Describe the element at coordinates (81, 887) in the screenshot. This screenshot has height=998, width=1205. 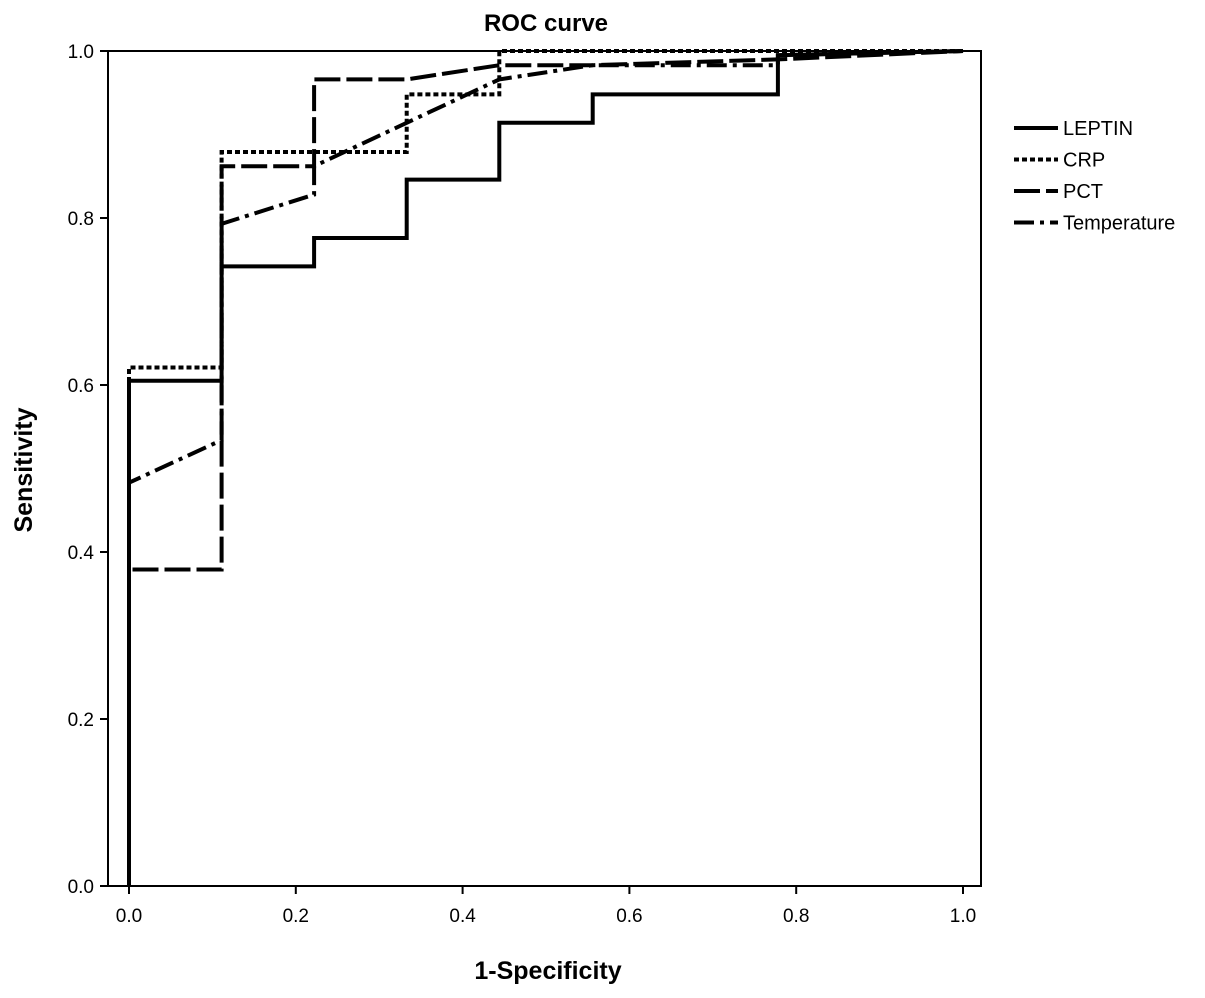
I see `y-tick-label: 0.0` at that location.